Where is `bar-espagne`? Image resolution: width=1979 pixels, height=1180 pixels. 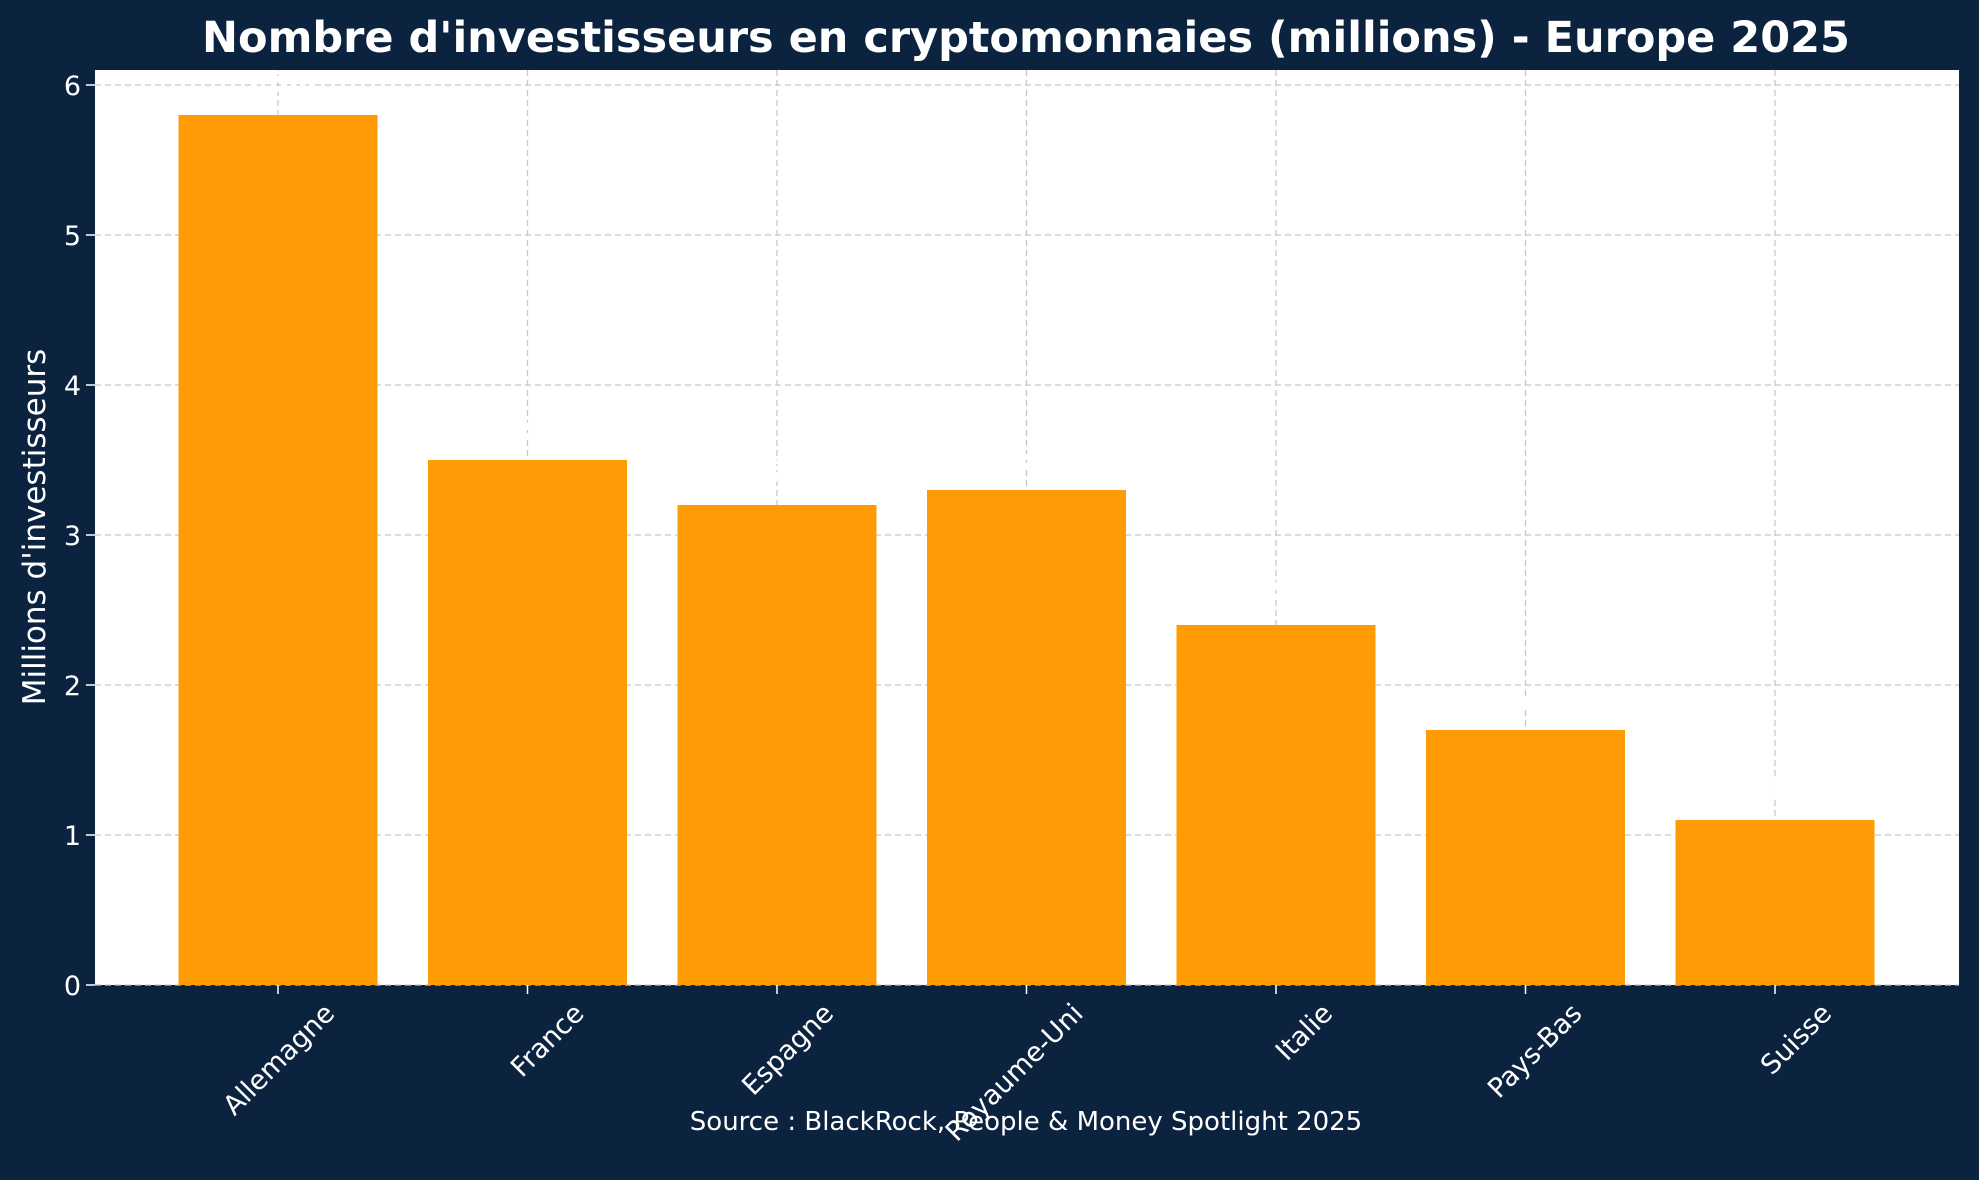 bar-espagne is located at coordinates (777, 745).